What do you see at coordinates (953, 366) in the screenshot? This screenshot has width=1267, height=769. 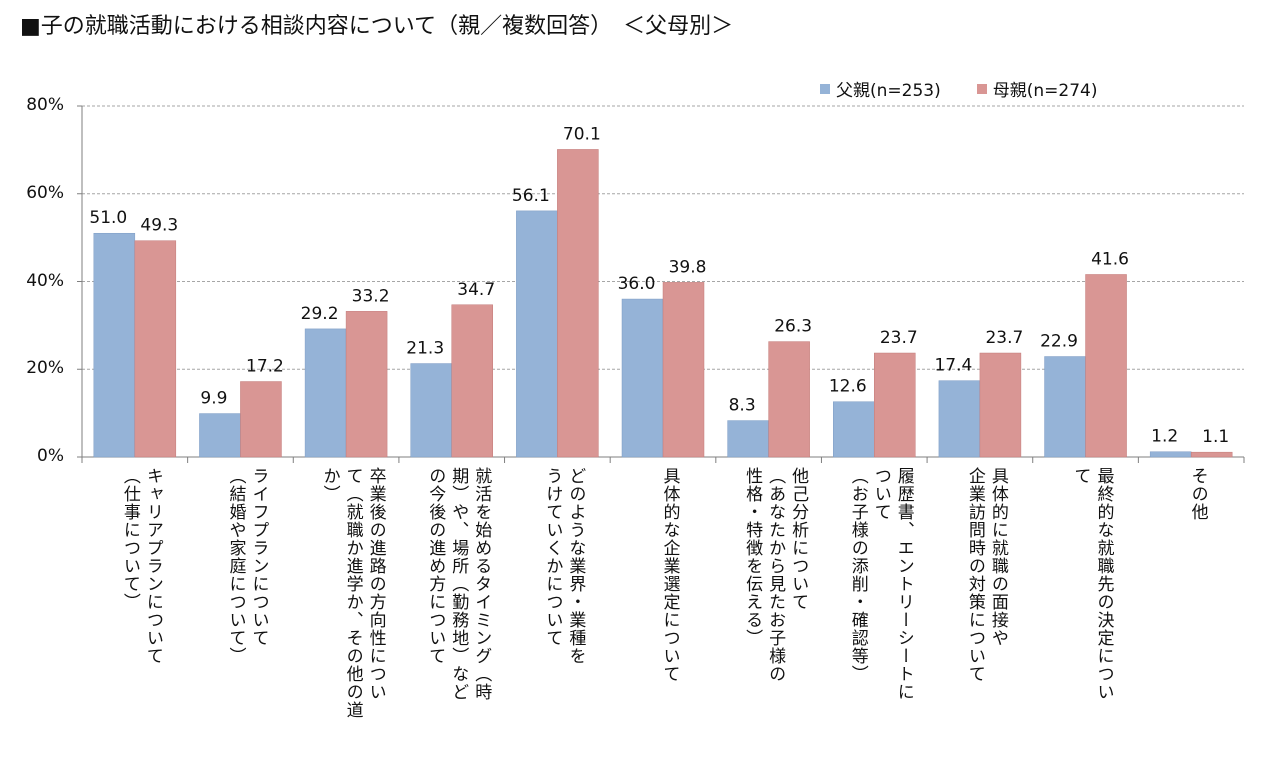 I see `data-label-father: 17.4` at bounding box center [953, 366].